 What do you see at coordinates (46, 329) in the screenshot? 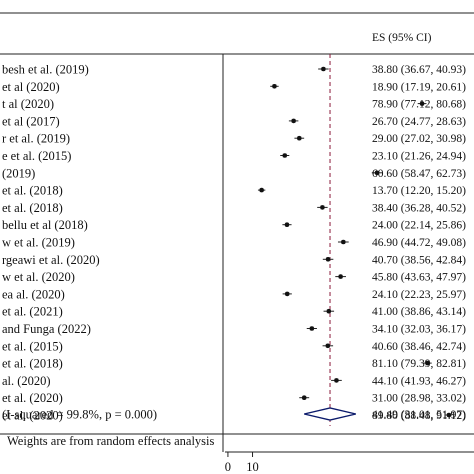
I see `study-label: and Funga (2022)` at bounding box center [46, 329].